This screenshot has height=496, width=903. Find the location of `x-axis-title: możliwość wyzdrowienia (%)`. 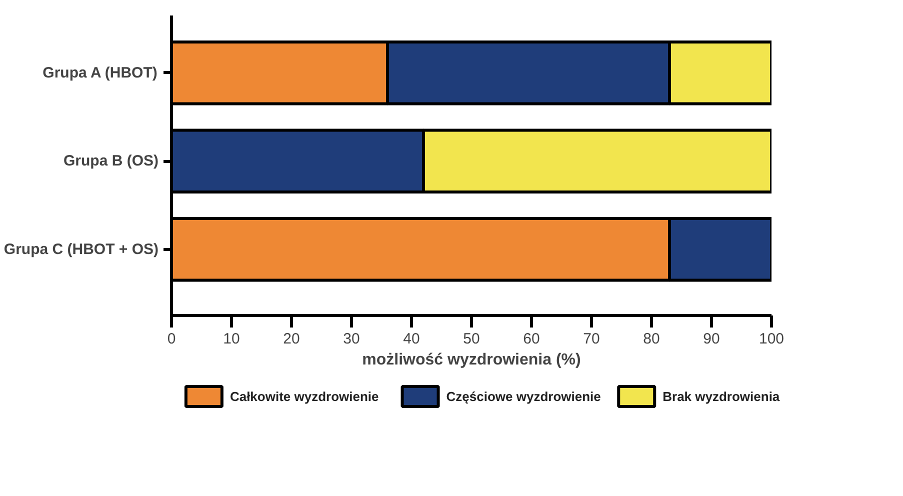

x-axis-title: możliwość wyzdrowienia (%) is located at coordinates (471, 360).